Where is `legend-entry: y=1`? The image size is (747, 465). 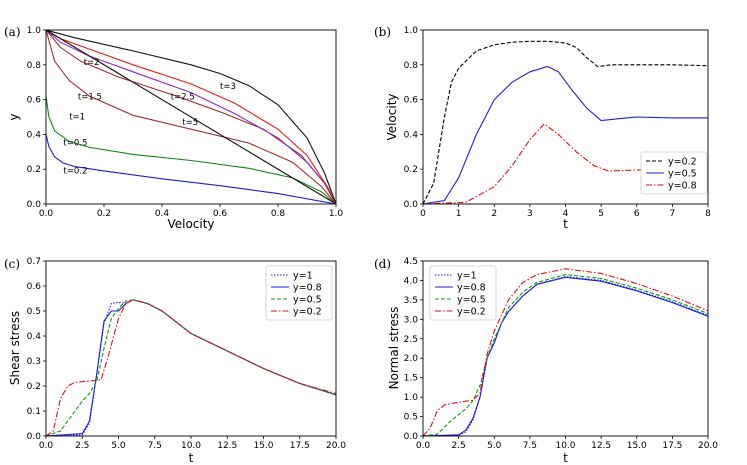 legend-entry: y=1 is located at coordinates (303, 276).